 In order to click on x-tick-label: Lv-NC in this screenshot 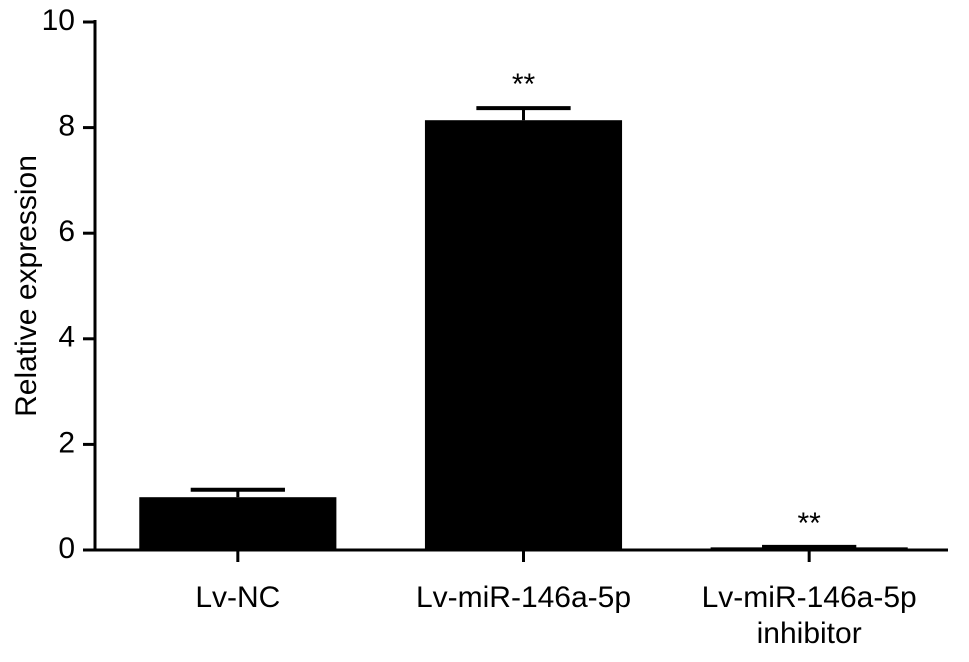, I will do `click(238, 597)`.